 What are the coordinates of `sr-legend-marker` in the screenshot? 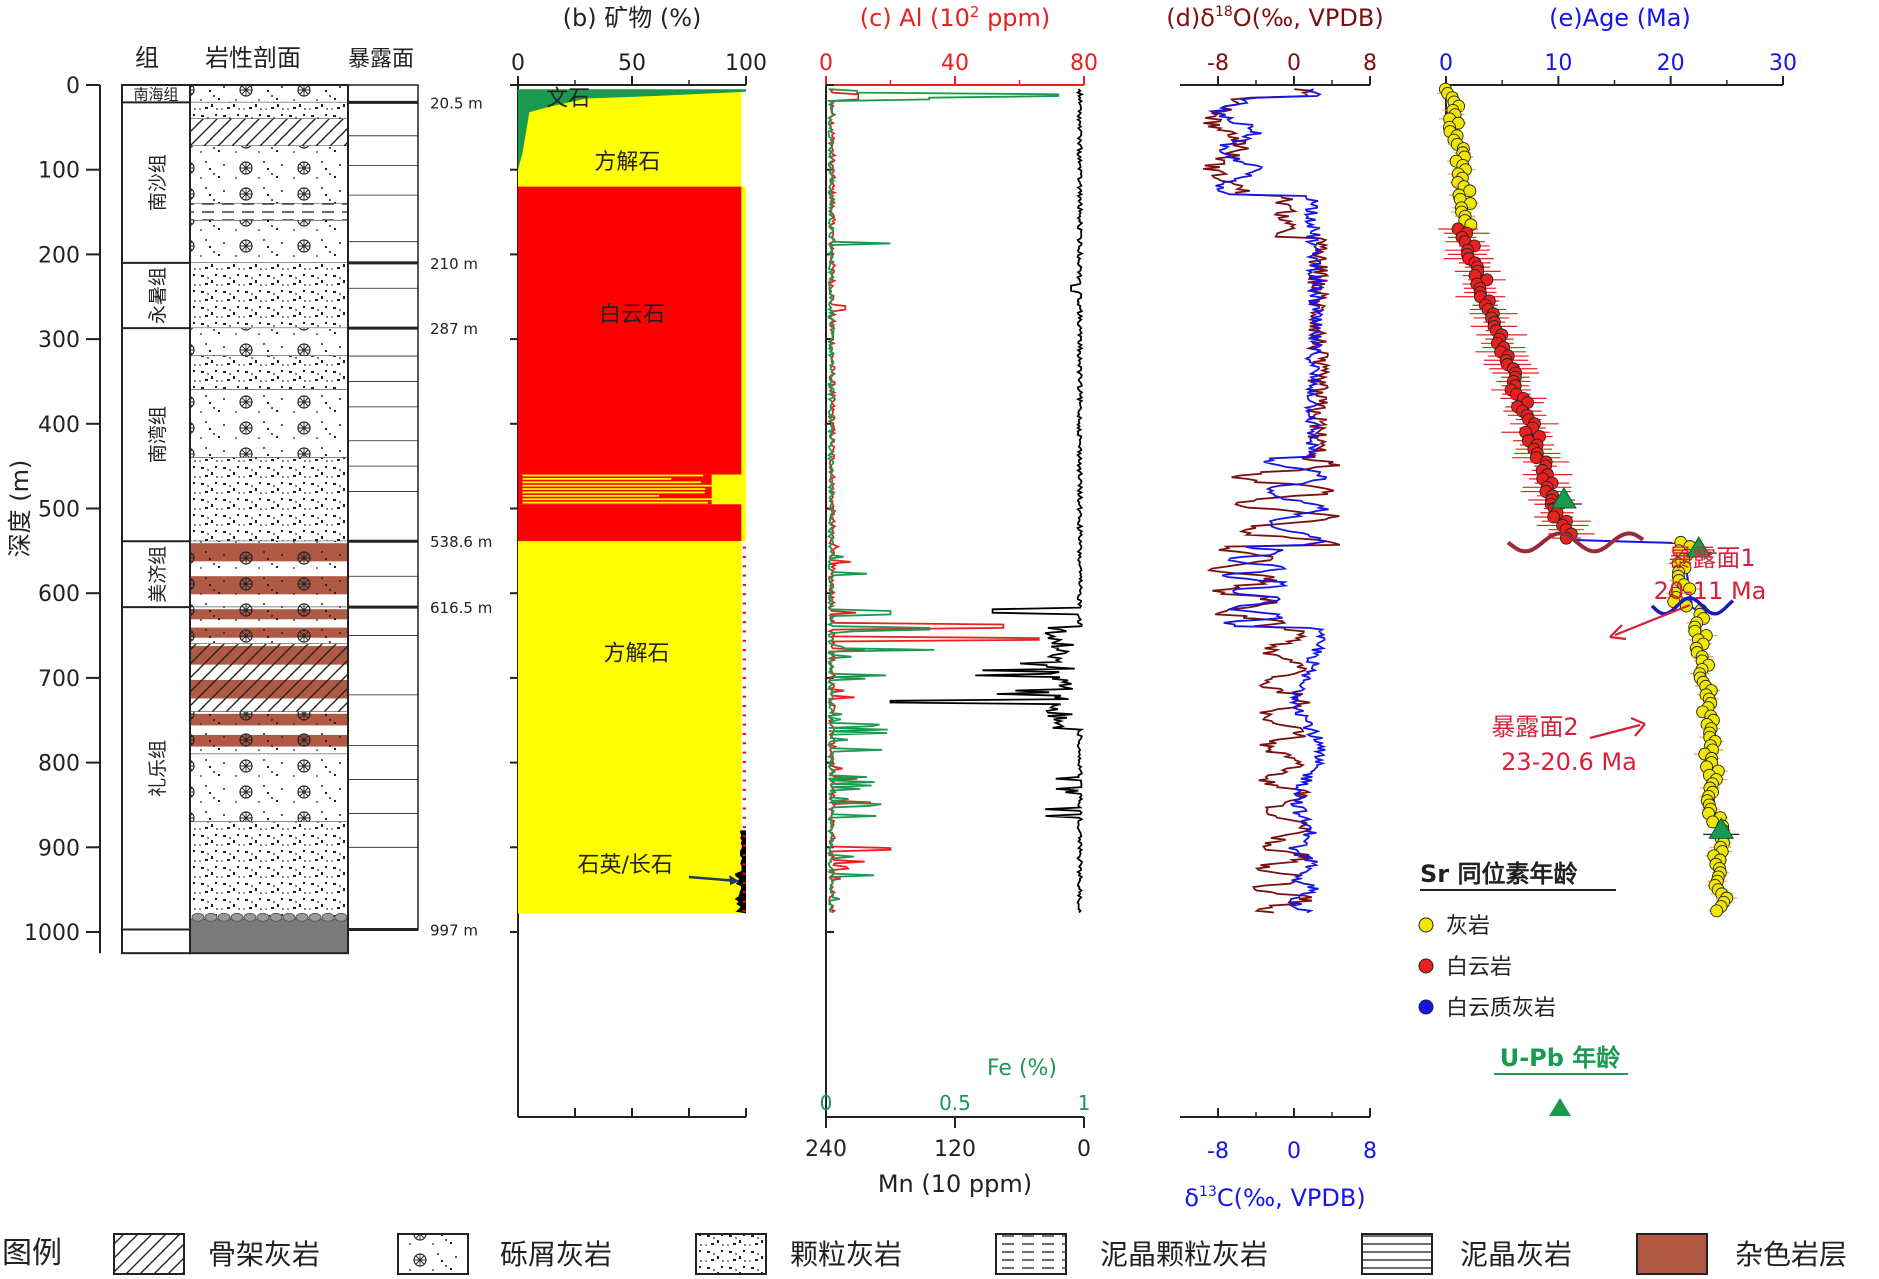 It's located at (1426, 1007).